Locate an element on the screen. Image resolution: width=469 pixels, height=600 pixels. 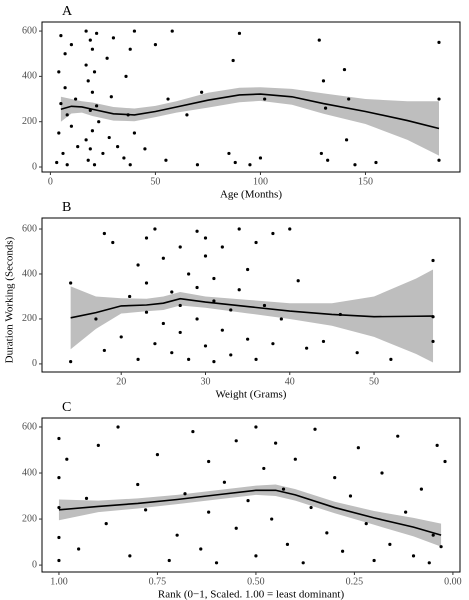
x-tick-label: 0.50 is located at coordinates (256, 581).